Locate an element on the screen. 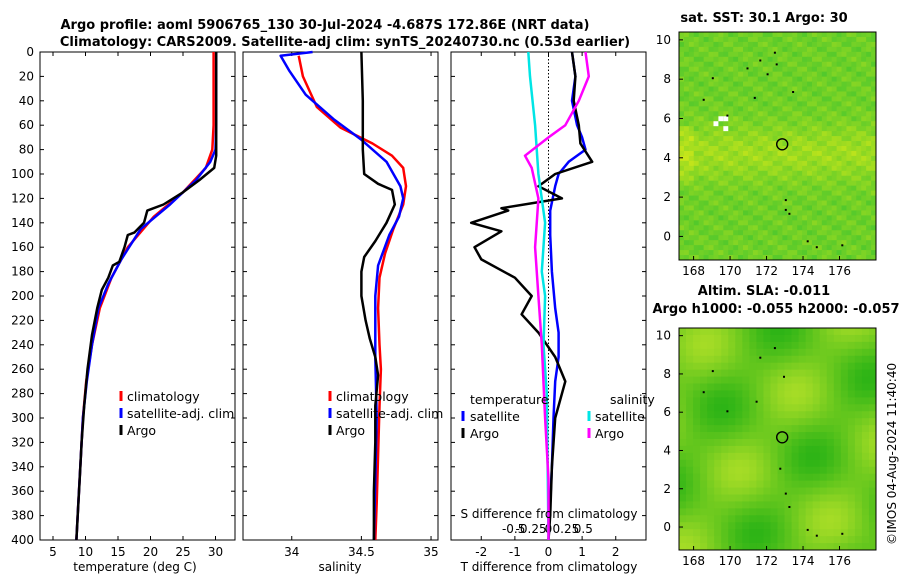  legend-title: salinity is located at coordinates (632, 399).